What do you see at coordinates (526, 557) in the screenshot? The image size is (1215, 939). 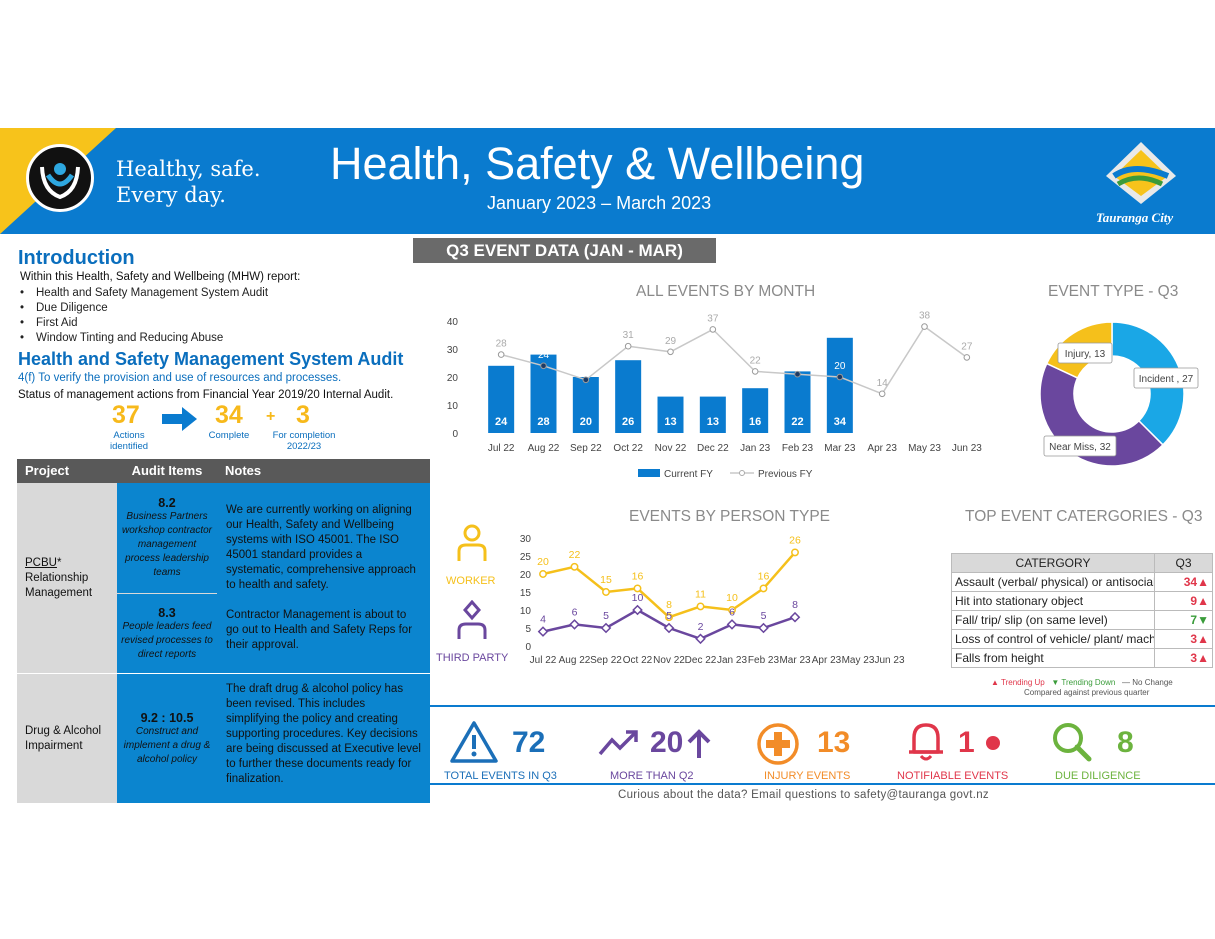 I see `y-tick-label: 25` at bounding box center [526, 557].